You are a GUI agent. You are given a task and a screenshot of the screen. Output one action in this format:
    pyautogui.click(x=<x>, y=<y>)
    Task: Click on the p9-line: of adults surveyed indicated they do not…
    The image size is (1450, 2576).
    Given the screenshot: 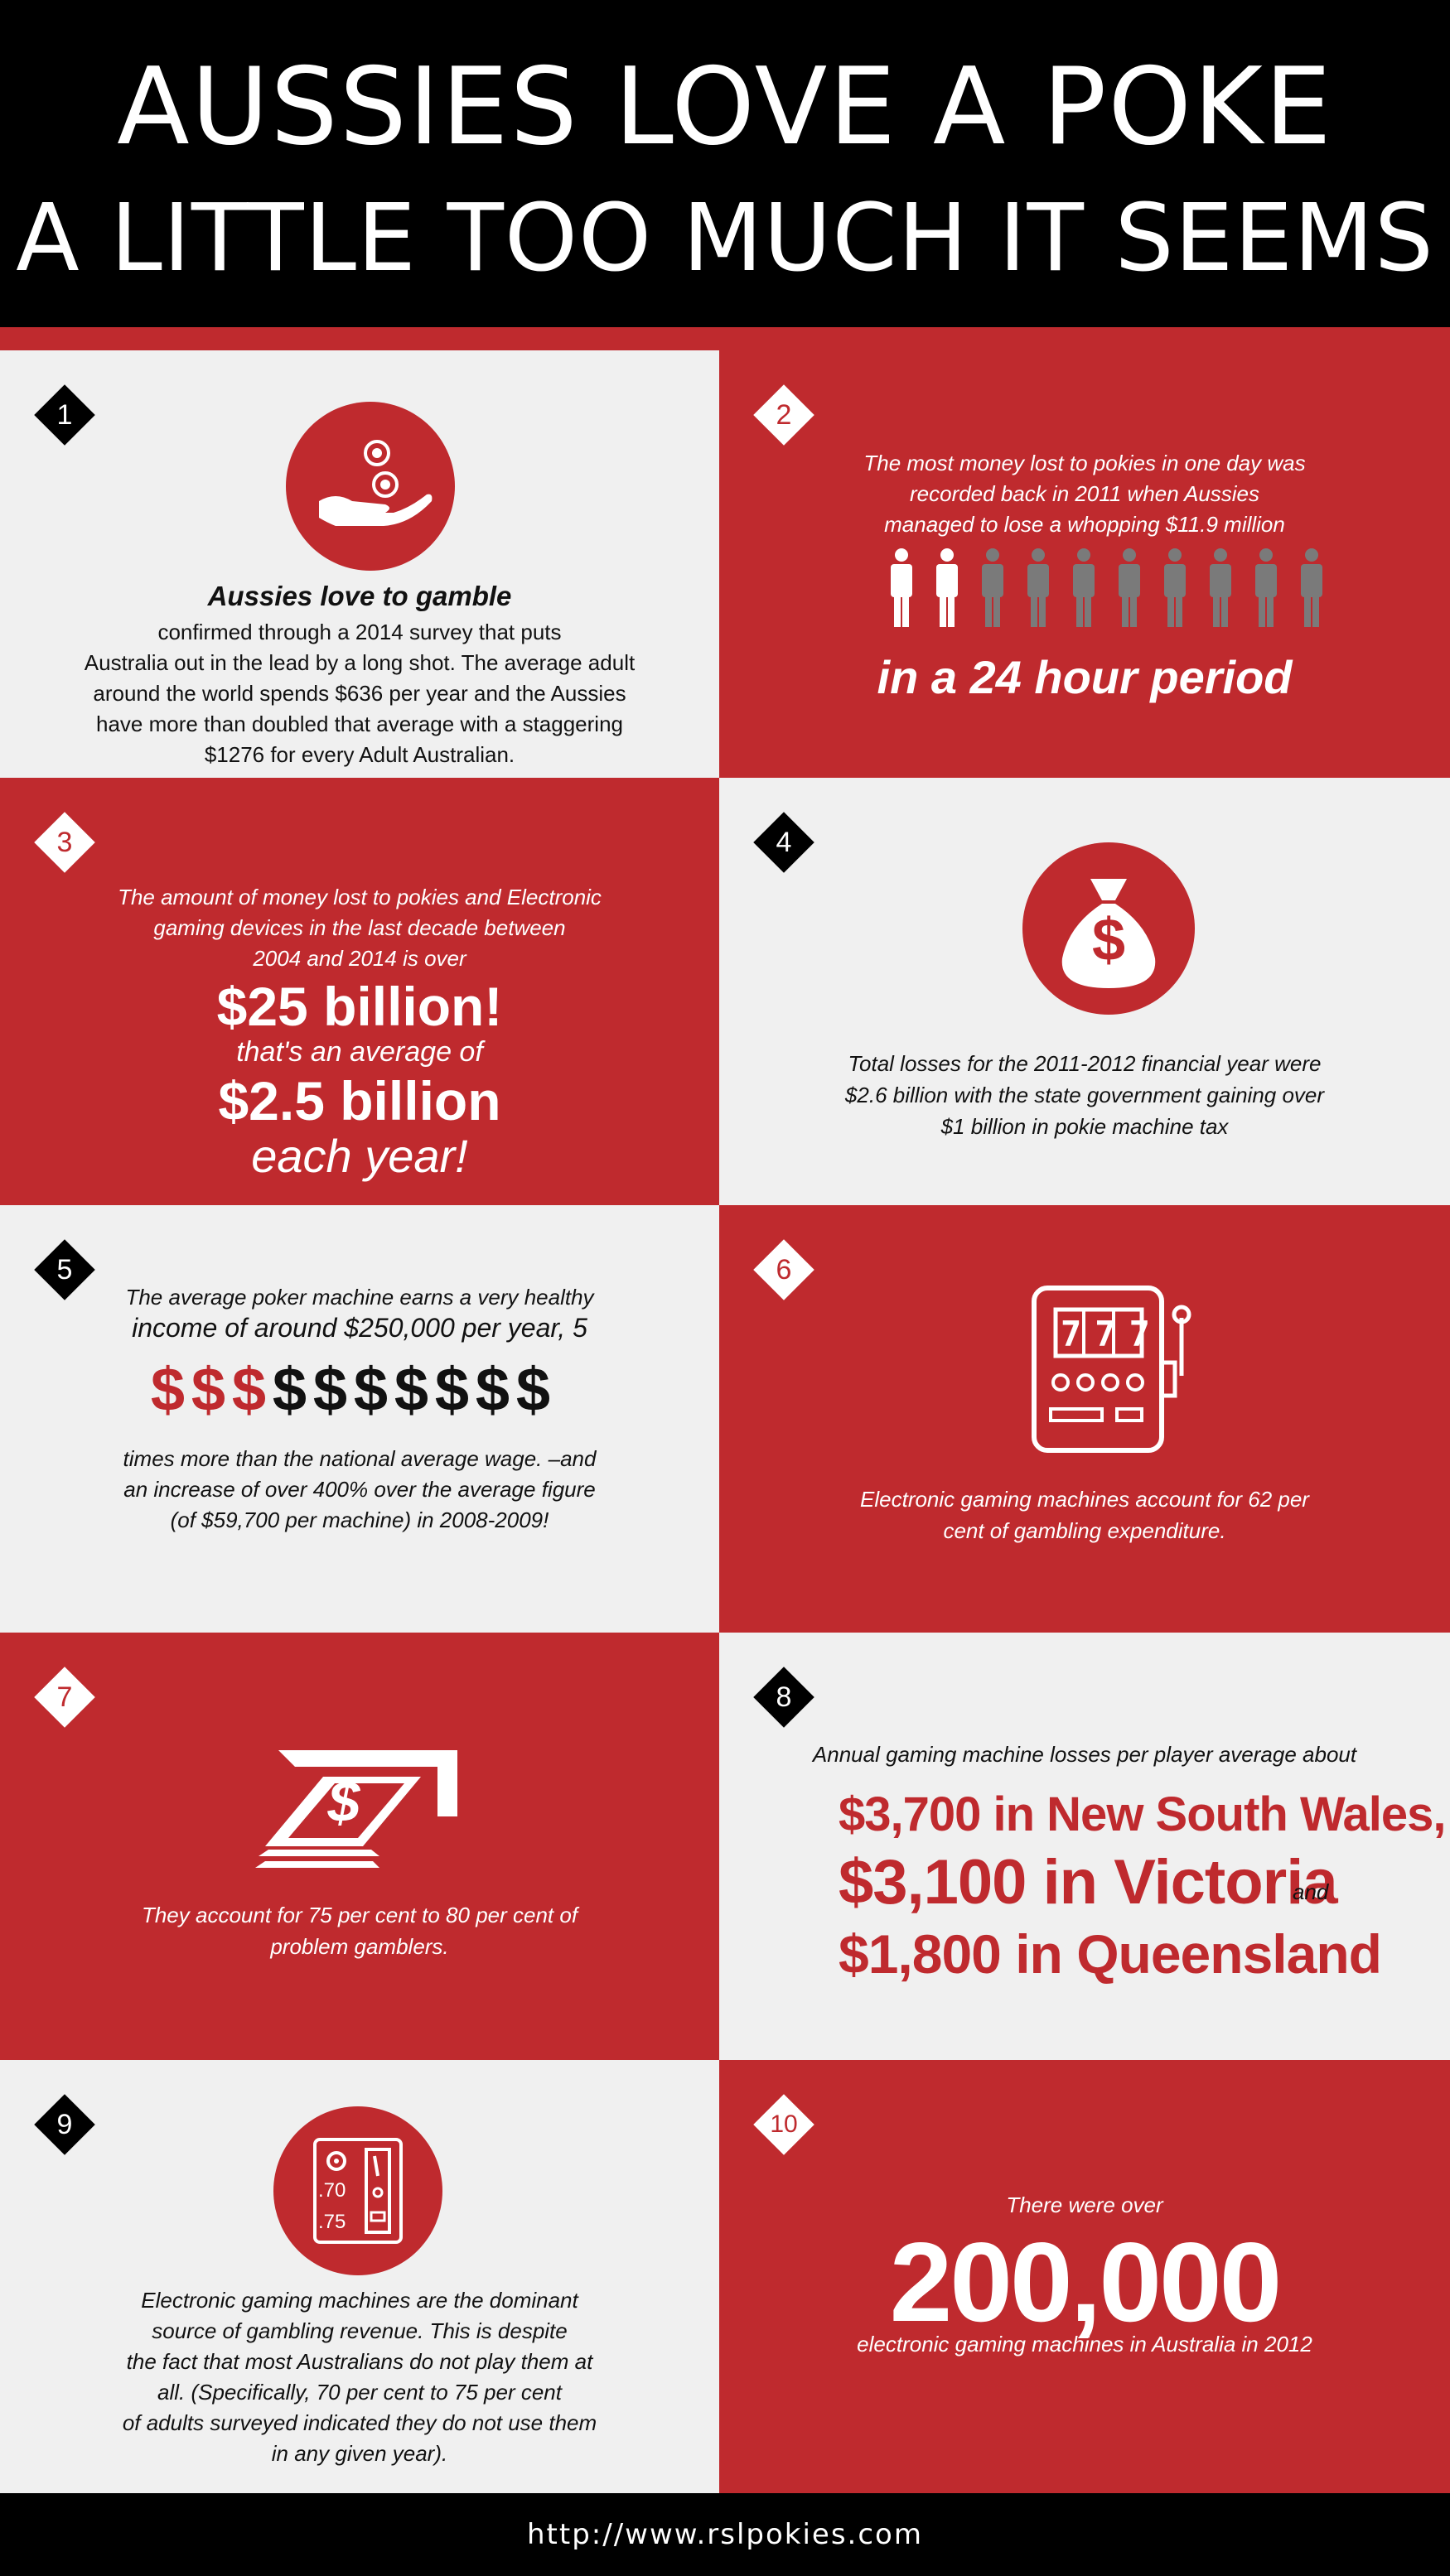 What is the action you would take?
    pyautogui.click(x=359, y=2422)
    